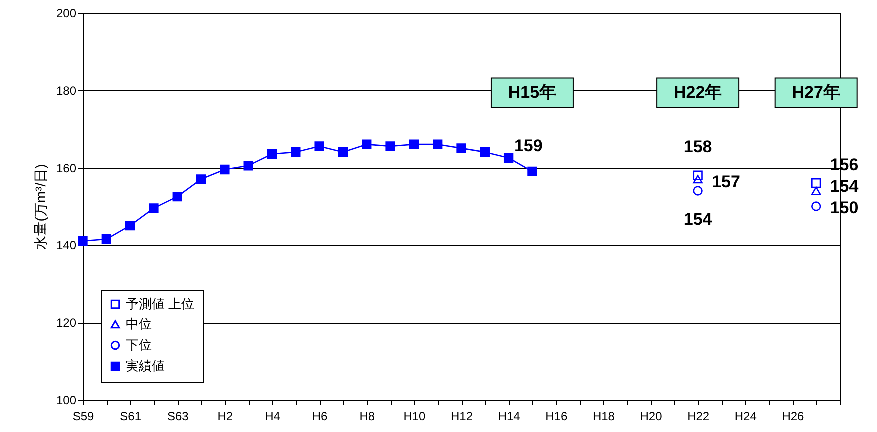 The width and height of the screenshot is (877, 432). What do you see at coordinates (273, 417) in the screenshot?
I see `x-tick-label: H4` at bounding box center [273, 417].